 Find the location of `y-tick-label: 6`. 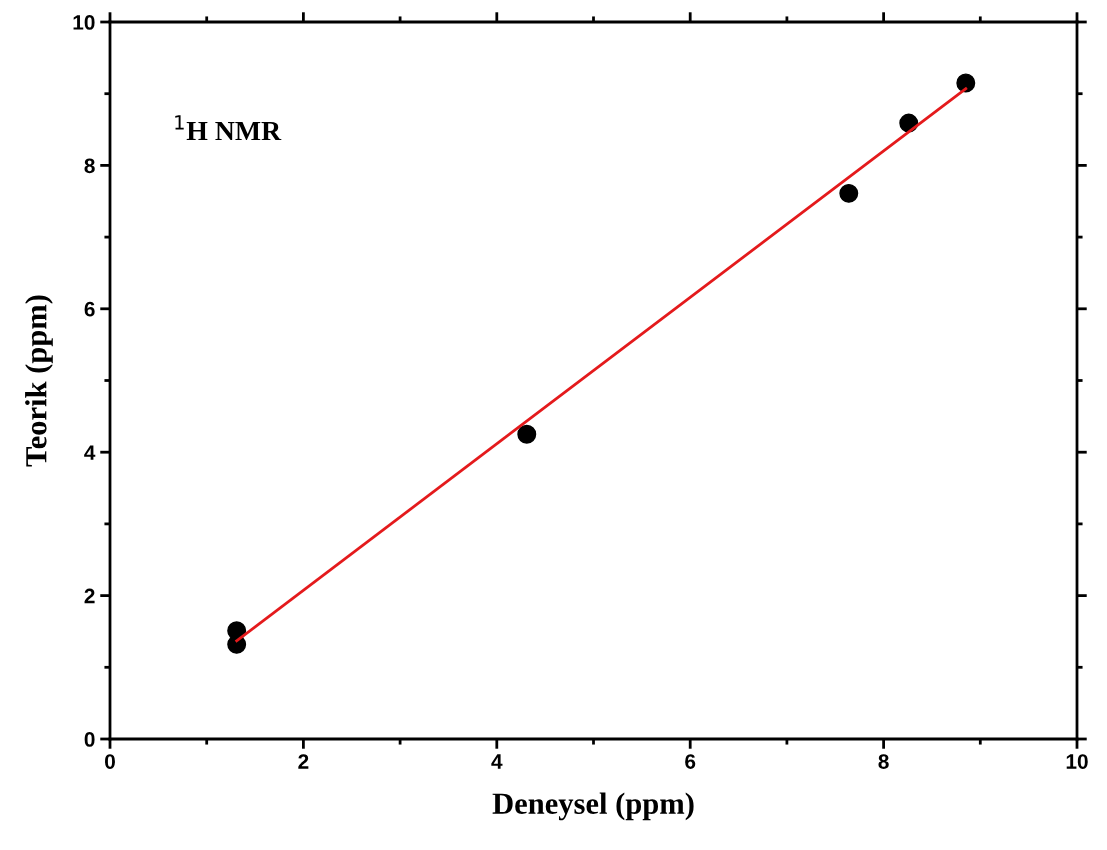

y-tick-label: 6 is located at coordinates (89, 309).